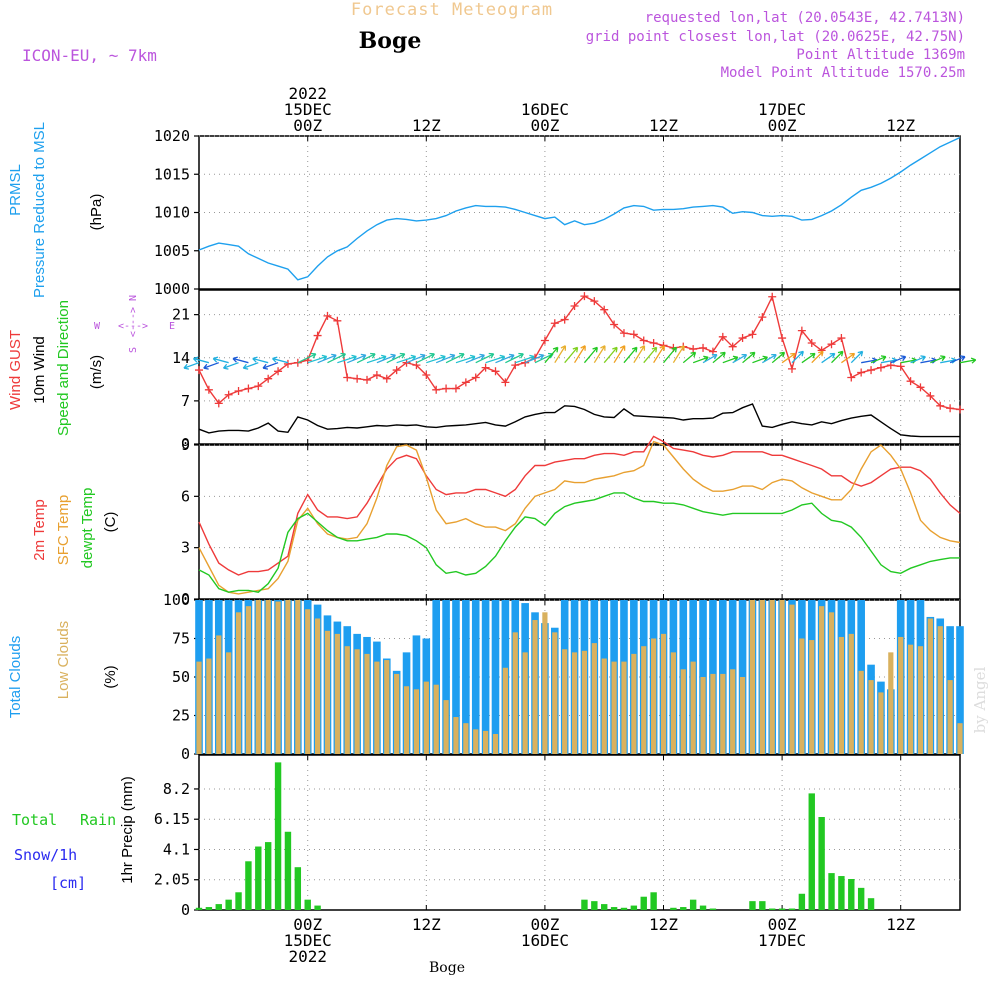  Describe the element at coordinates (181, 315) in the screenshot. I see `y-tick-label-wind: 21` at that location.